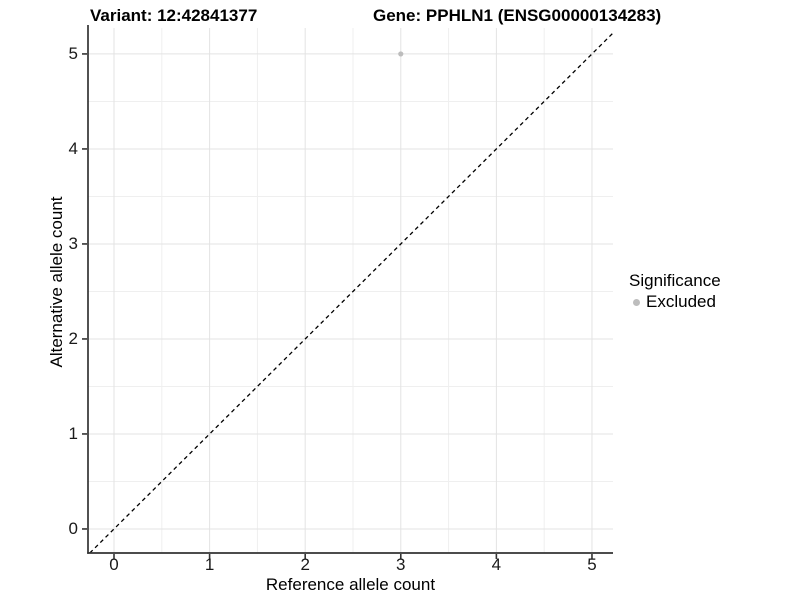 The height and width of the screenshot is (600, 800). What do you see at coordinates (517, 15) in the screenshot?
I see `plot-title-gene: Gene: PPHLN1 (ENSG00000134283)` at bounding box center [517, 15].